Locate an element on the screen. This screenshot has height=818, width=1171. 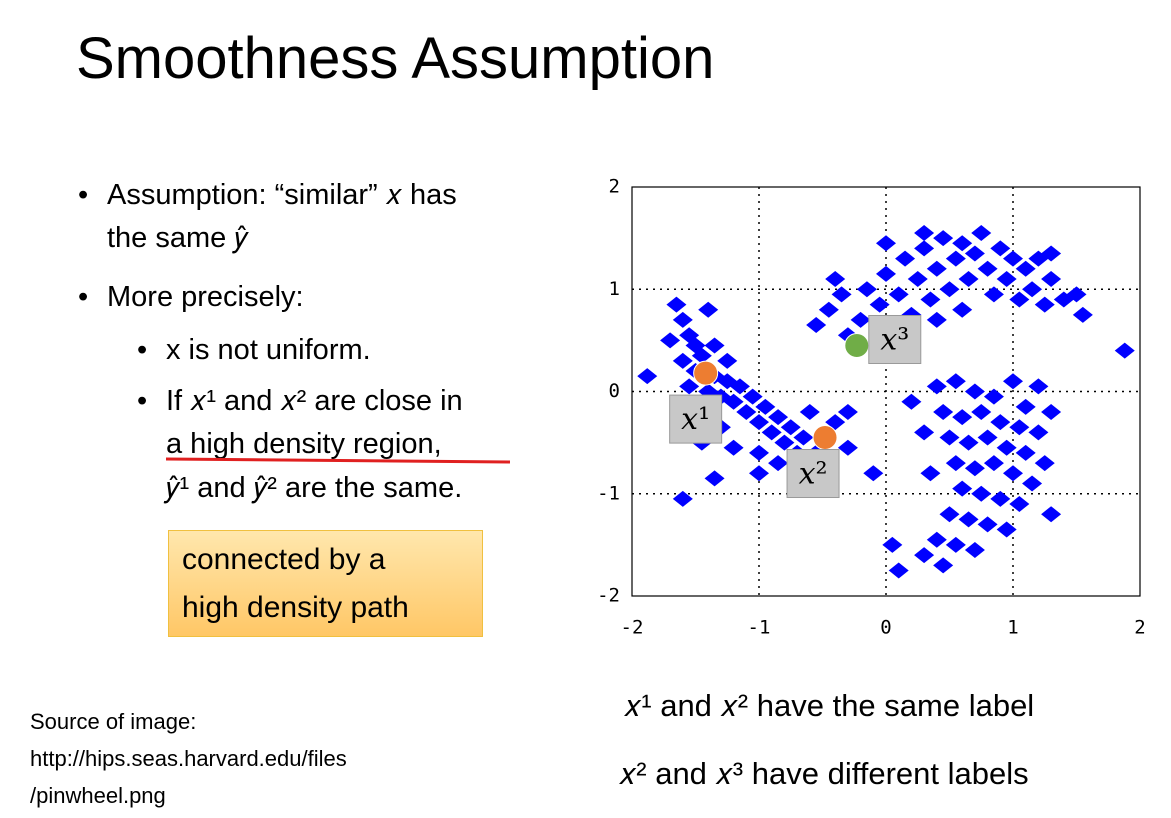
y-tick-label: 0 is located at coordinates (614, 391).